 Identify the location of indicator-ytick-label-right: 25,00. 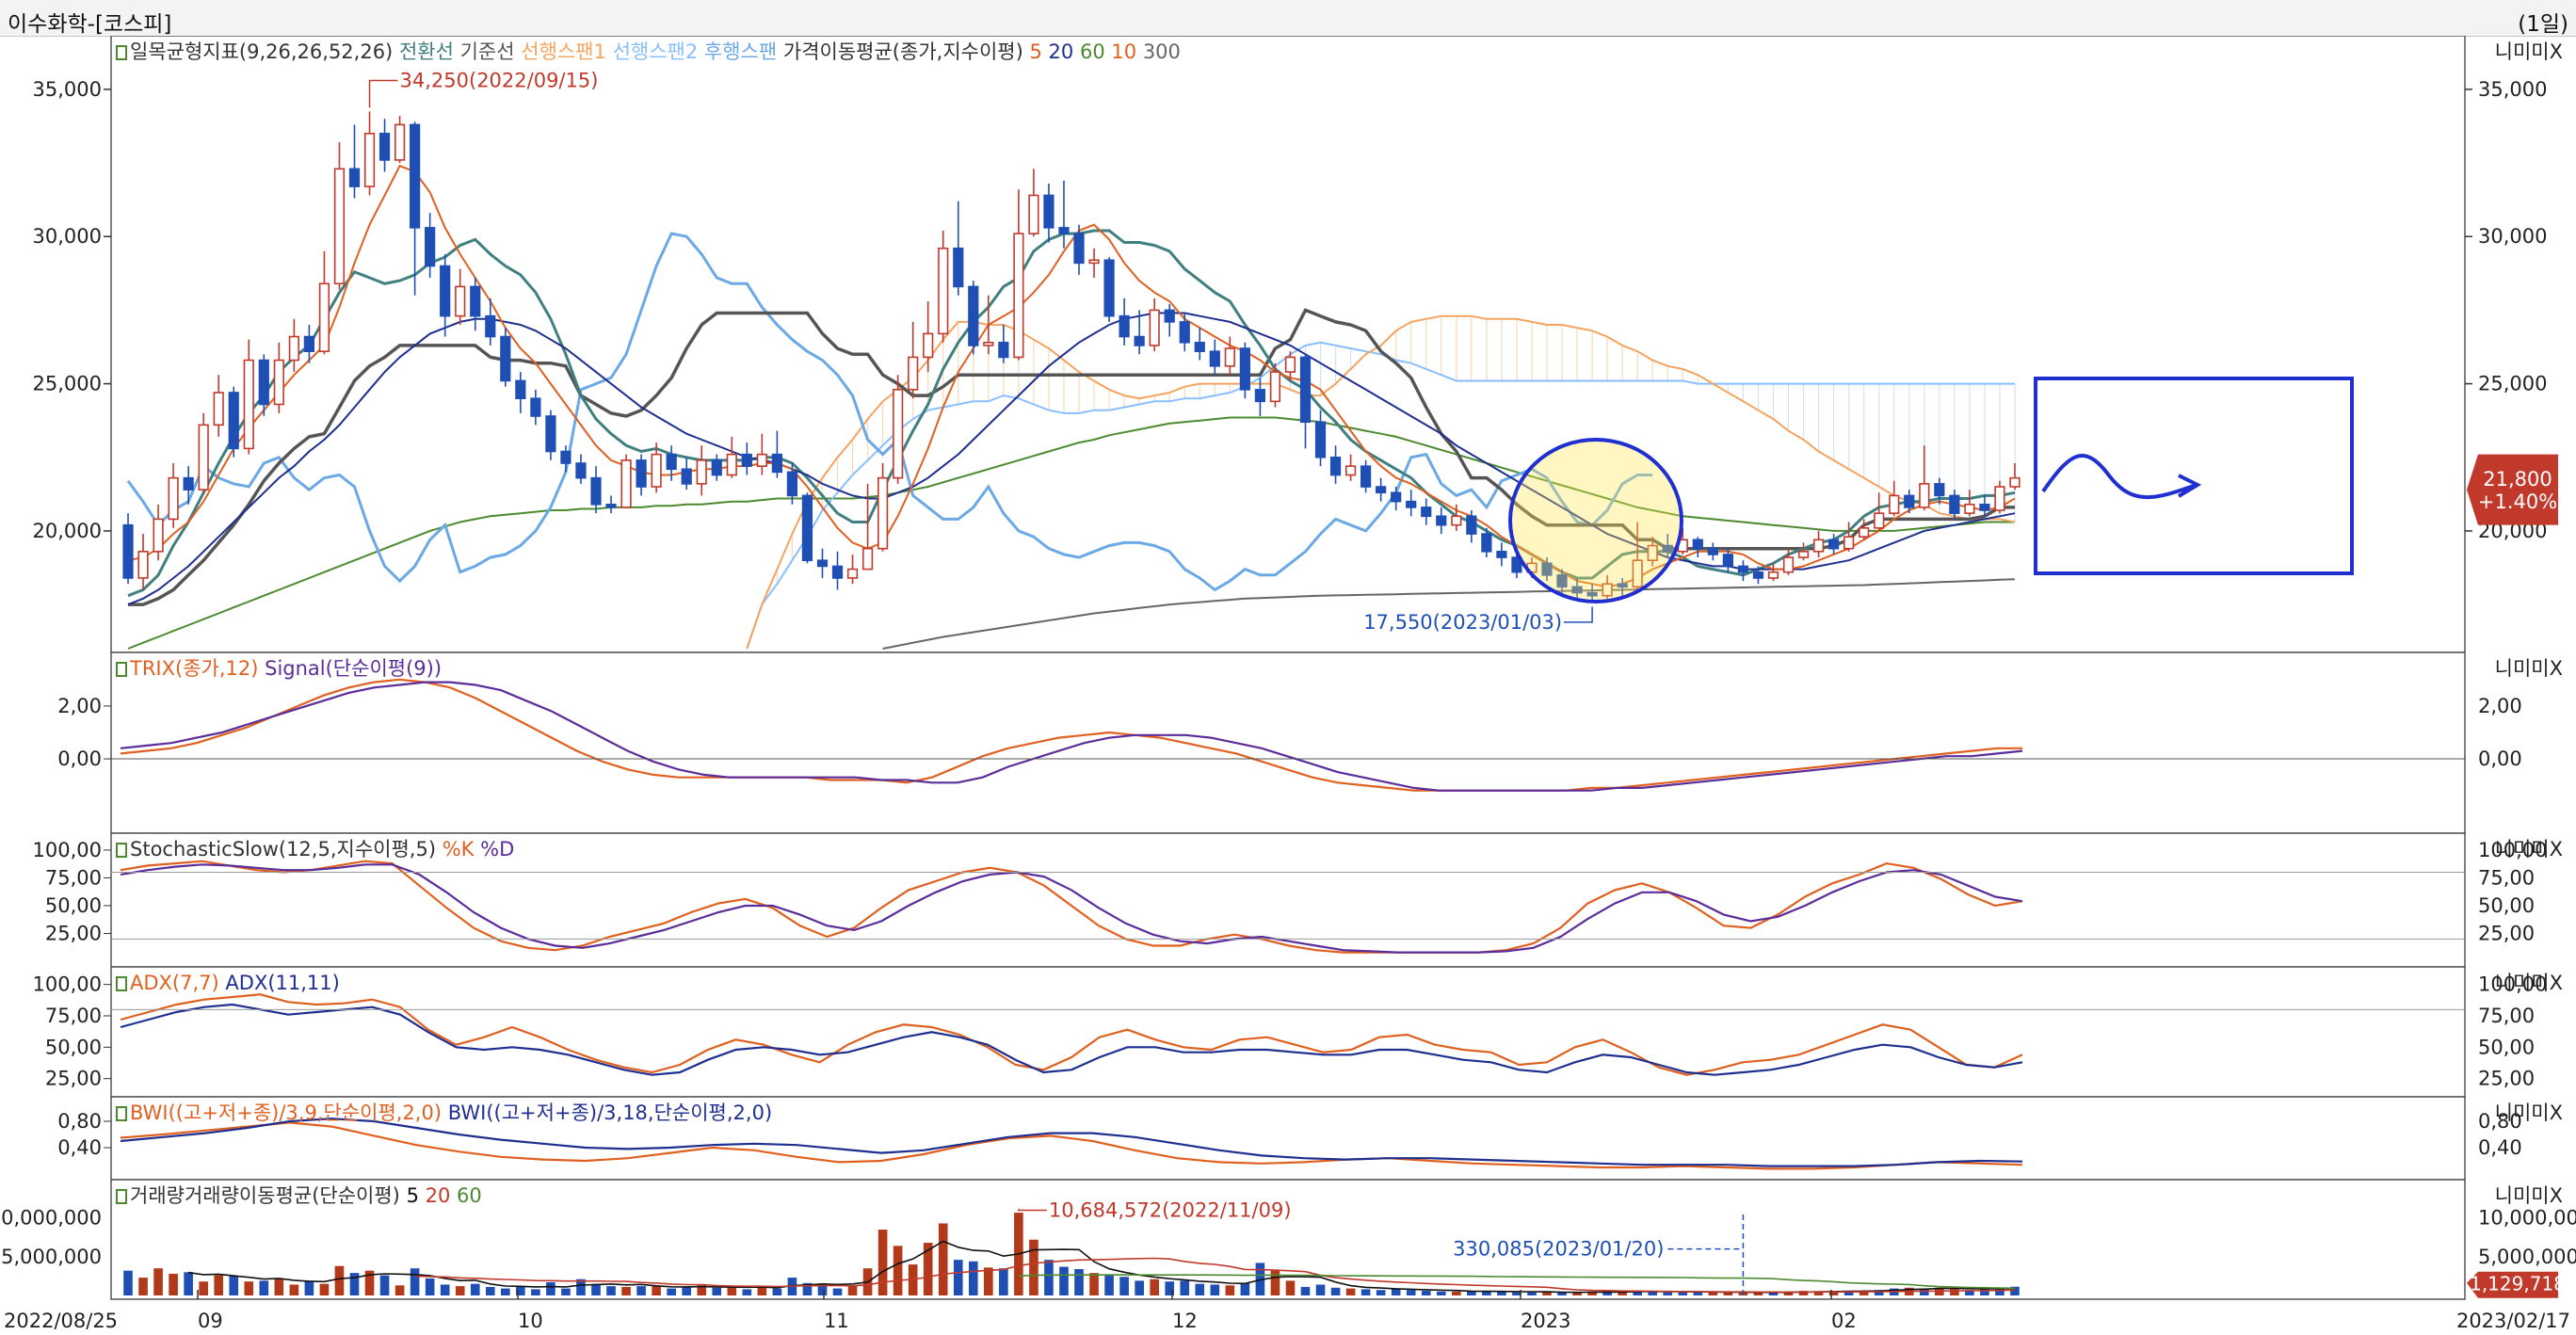
(2506, 933).